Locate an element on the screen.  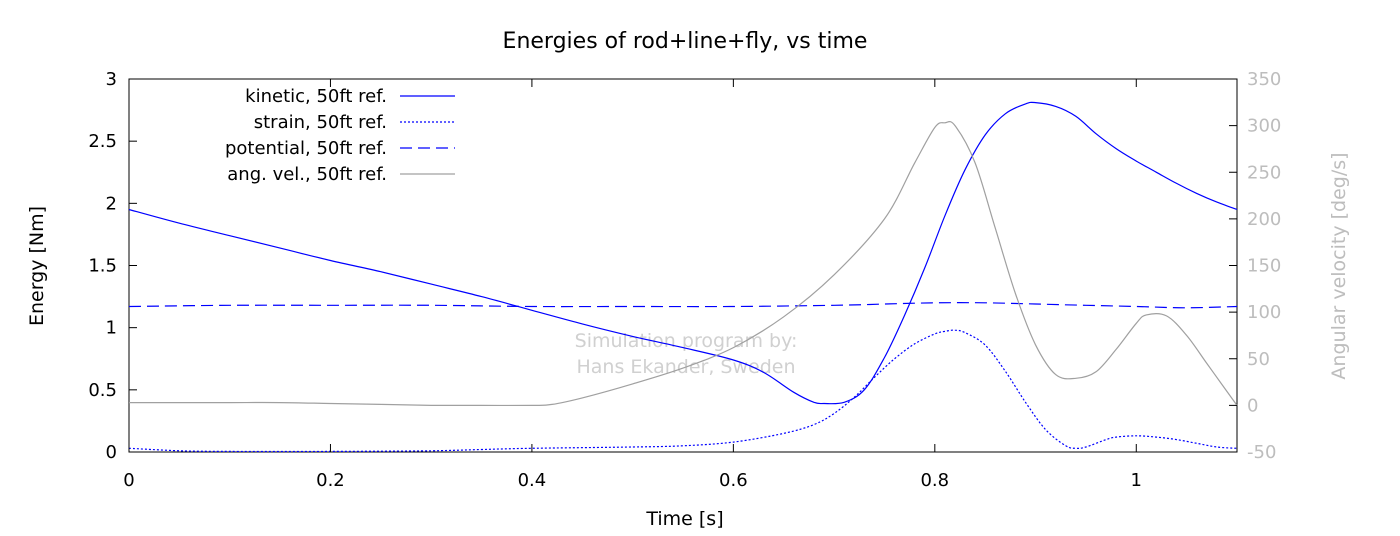
x-tick-label: 0 is located at coordinates (128, 480).